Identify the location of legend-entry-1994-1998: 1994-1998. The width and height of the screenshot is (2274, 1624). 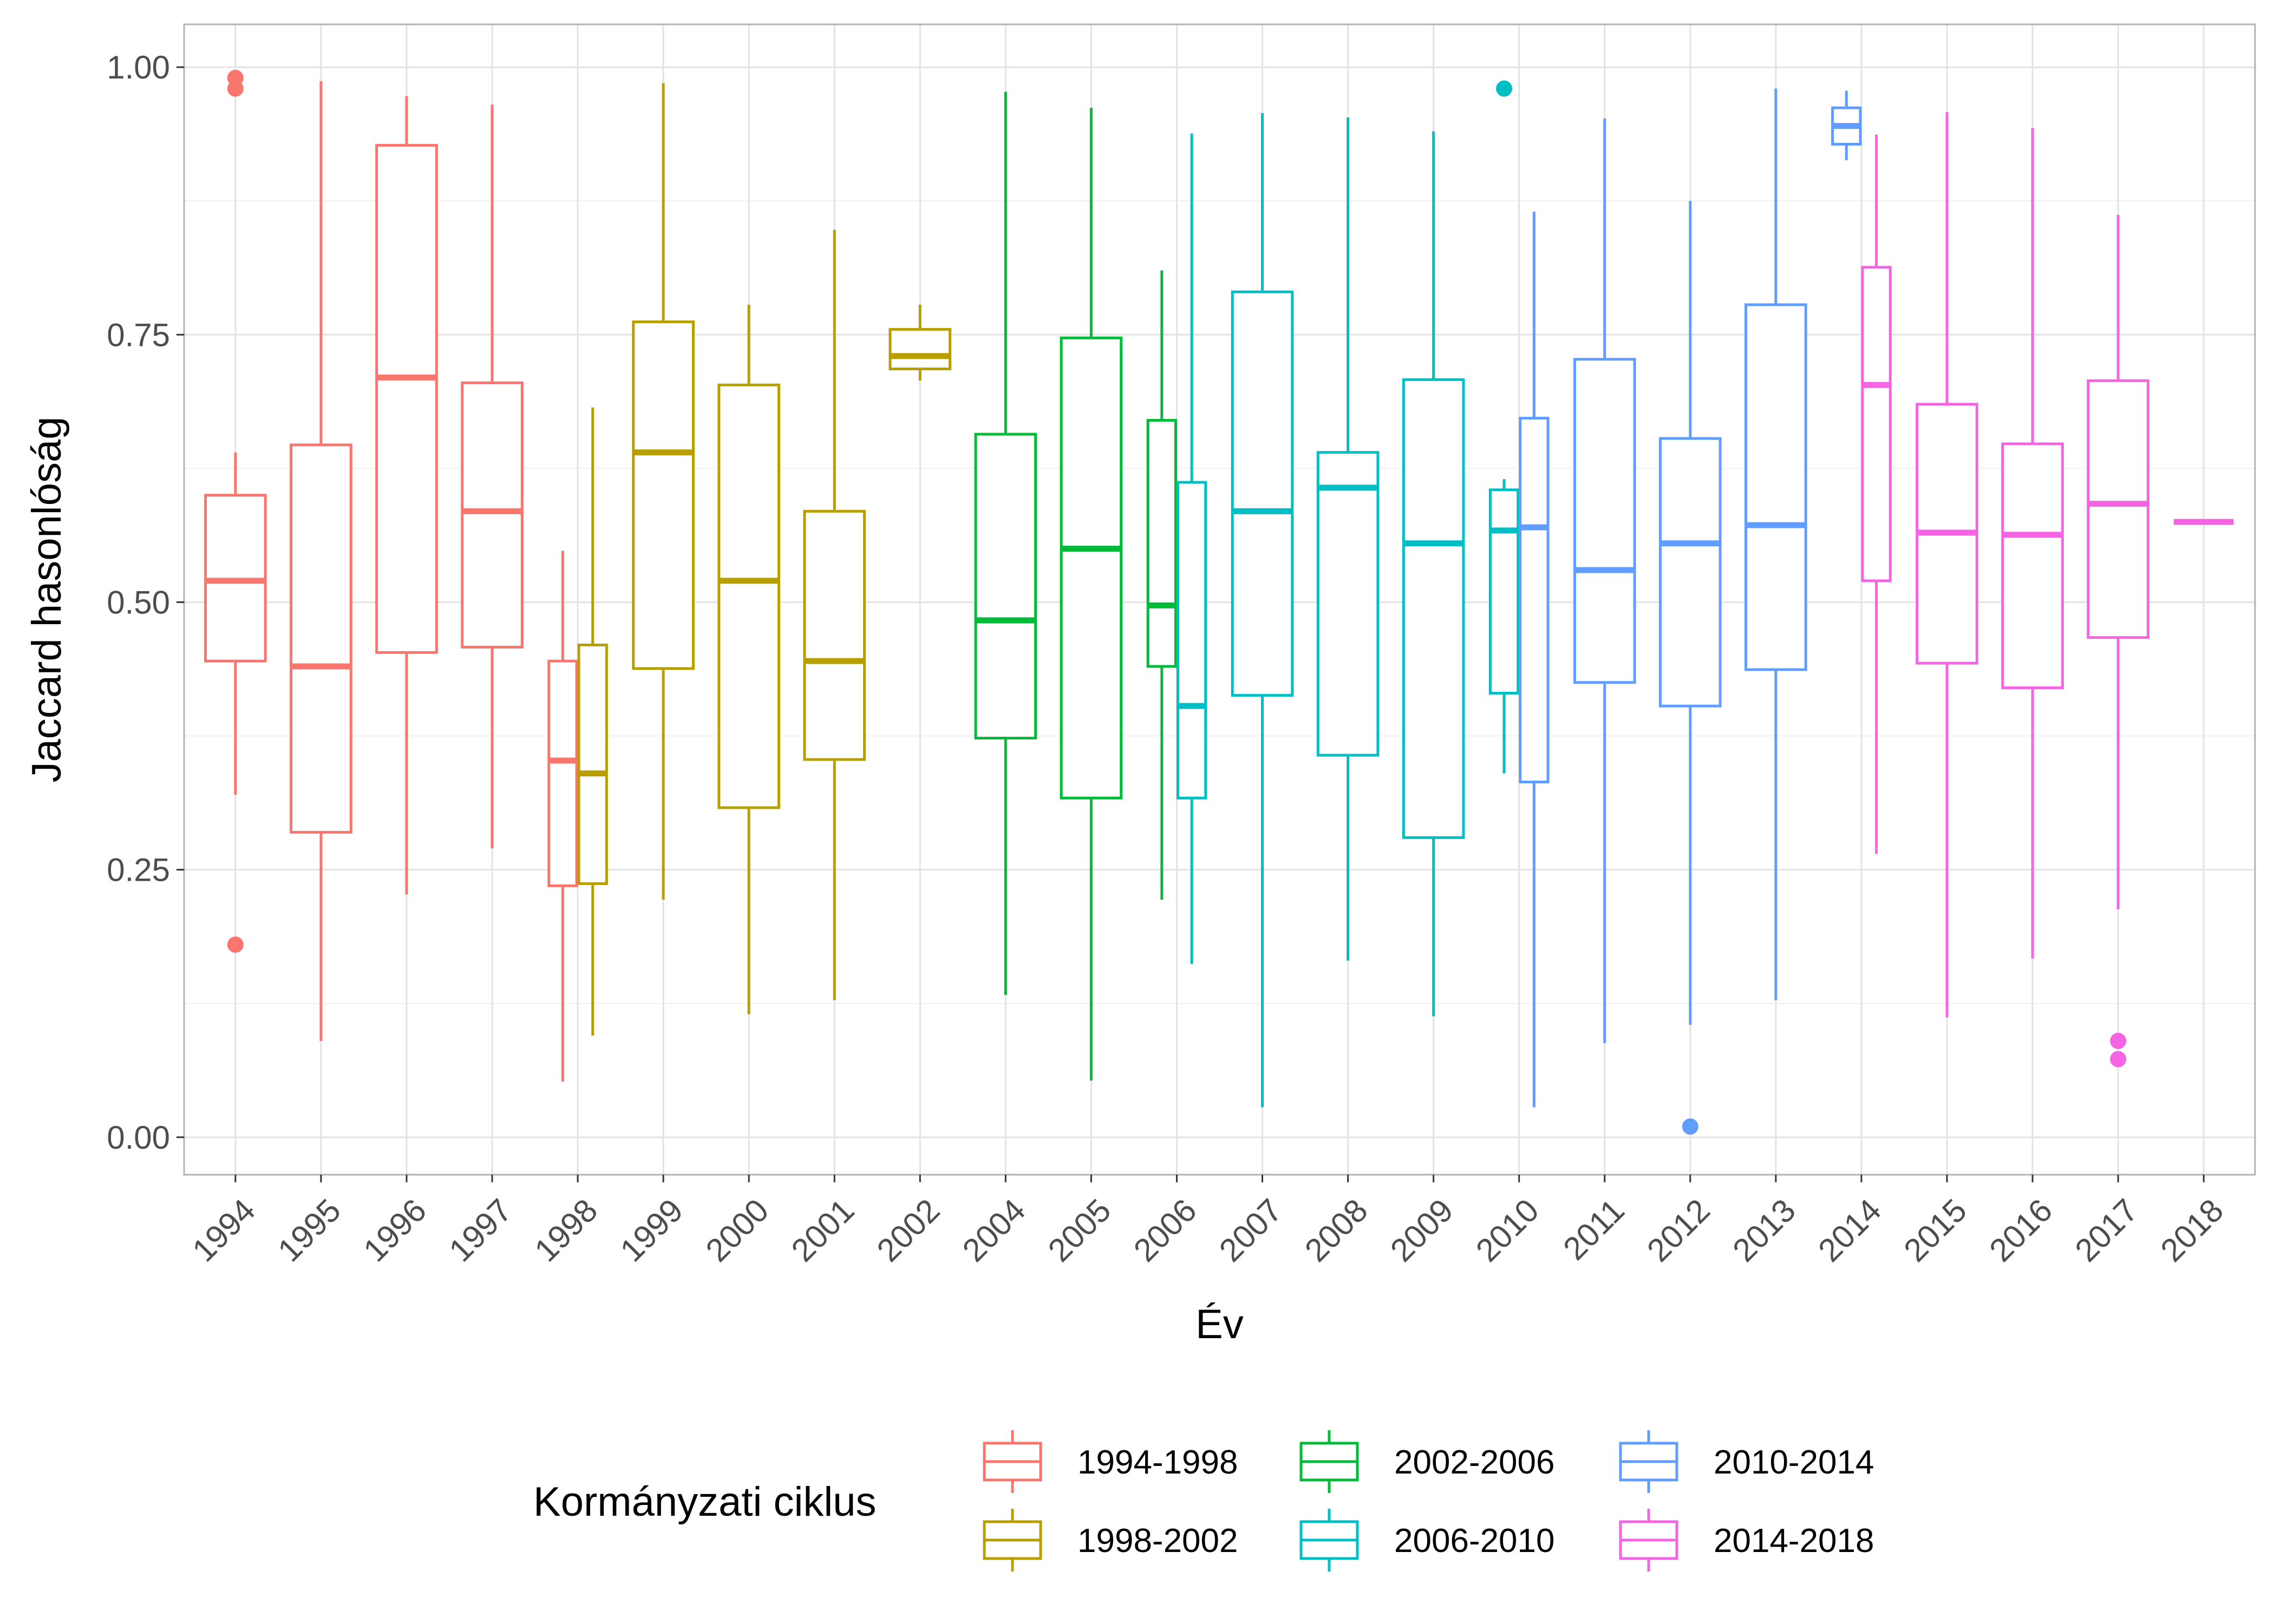
(1110, 1461).